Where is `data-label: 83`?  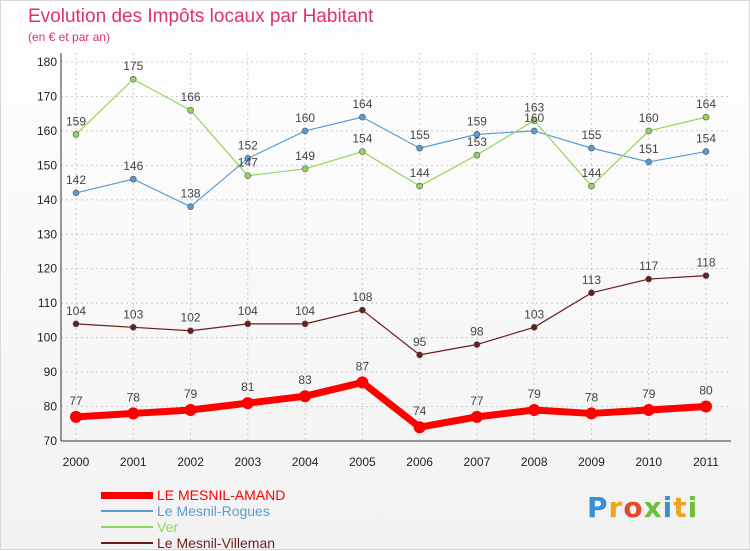
data-label: 83 is located at coordinates (305, 380).